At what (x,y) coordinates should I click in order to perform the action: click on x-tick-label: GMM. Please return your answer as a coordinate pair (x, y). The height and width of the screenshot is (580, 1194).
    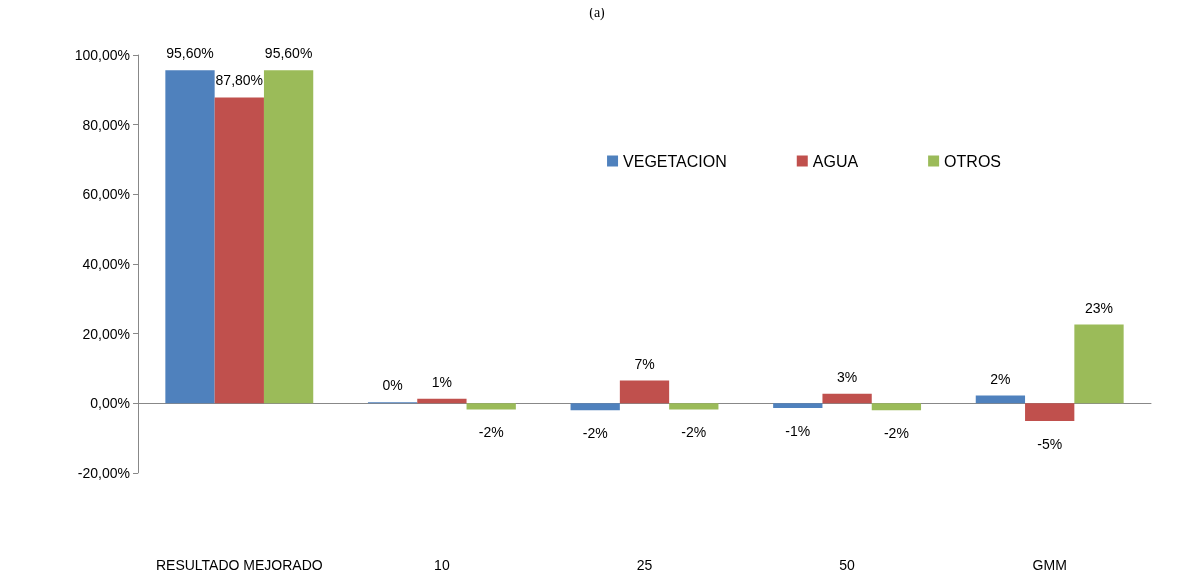
    Looking at the image, I should click on (1049, 565).